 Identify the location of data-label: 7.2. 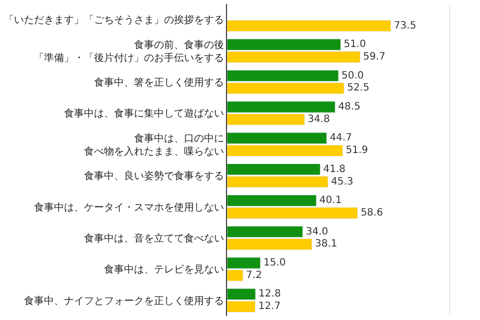
(254, 275).